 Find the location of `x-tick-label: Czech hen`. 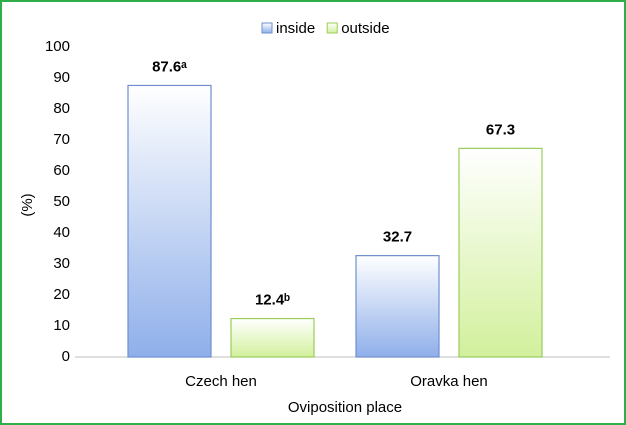

x-tick-label: Czech hen is located at coordinates (221, 381).